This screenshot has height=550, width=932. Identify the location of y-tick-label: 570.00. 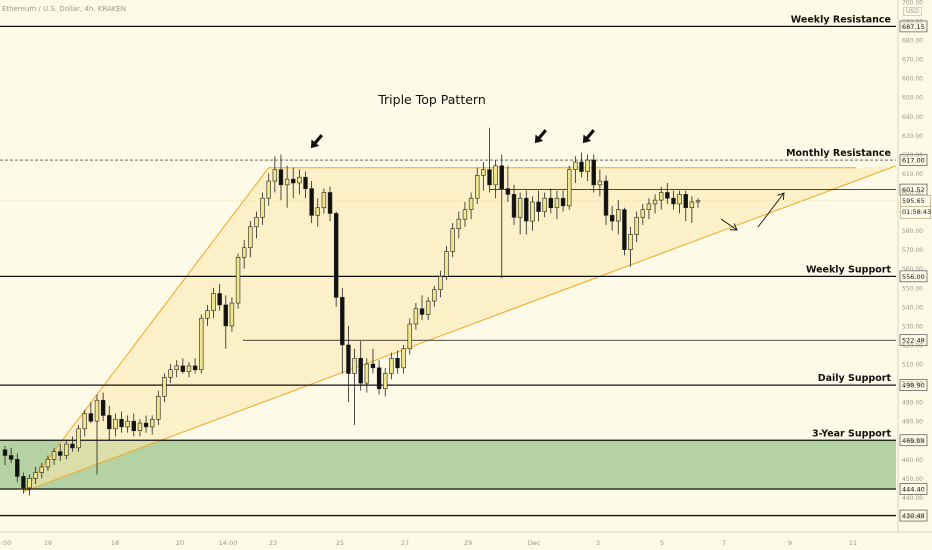
(912, 250).